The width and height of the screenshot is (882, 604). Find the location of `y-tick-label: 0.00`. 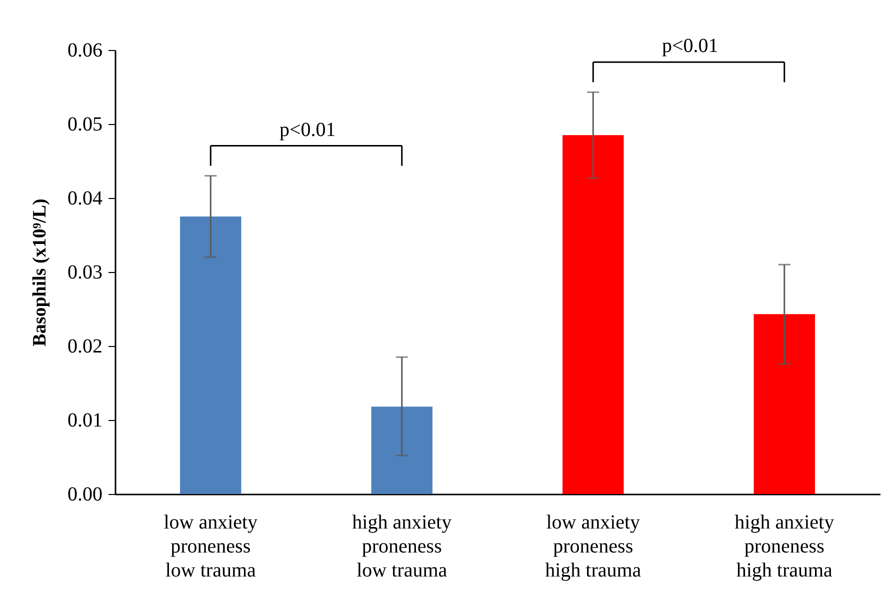

y-tick-label: 0.00 is located at coordinates (85, 495).